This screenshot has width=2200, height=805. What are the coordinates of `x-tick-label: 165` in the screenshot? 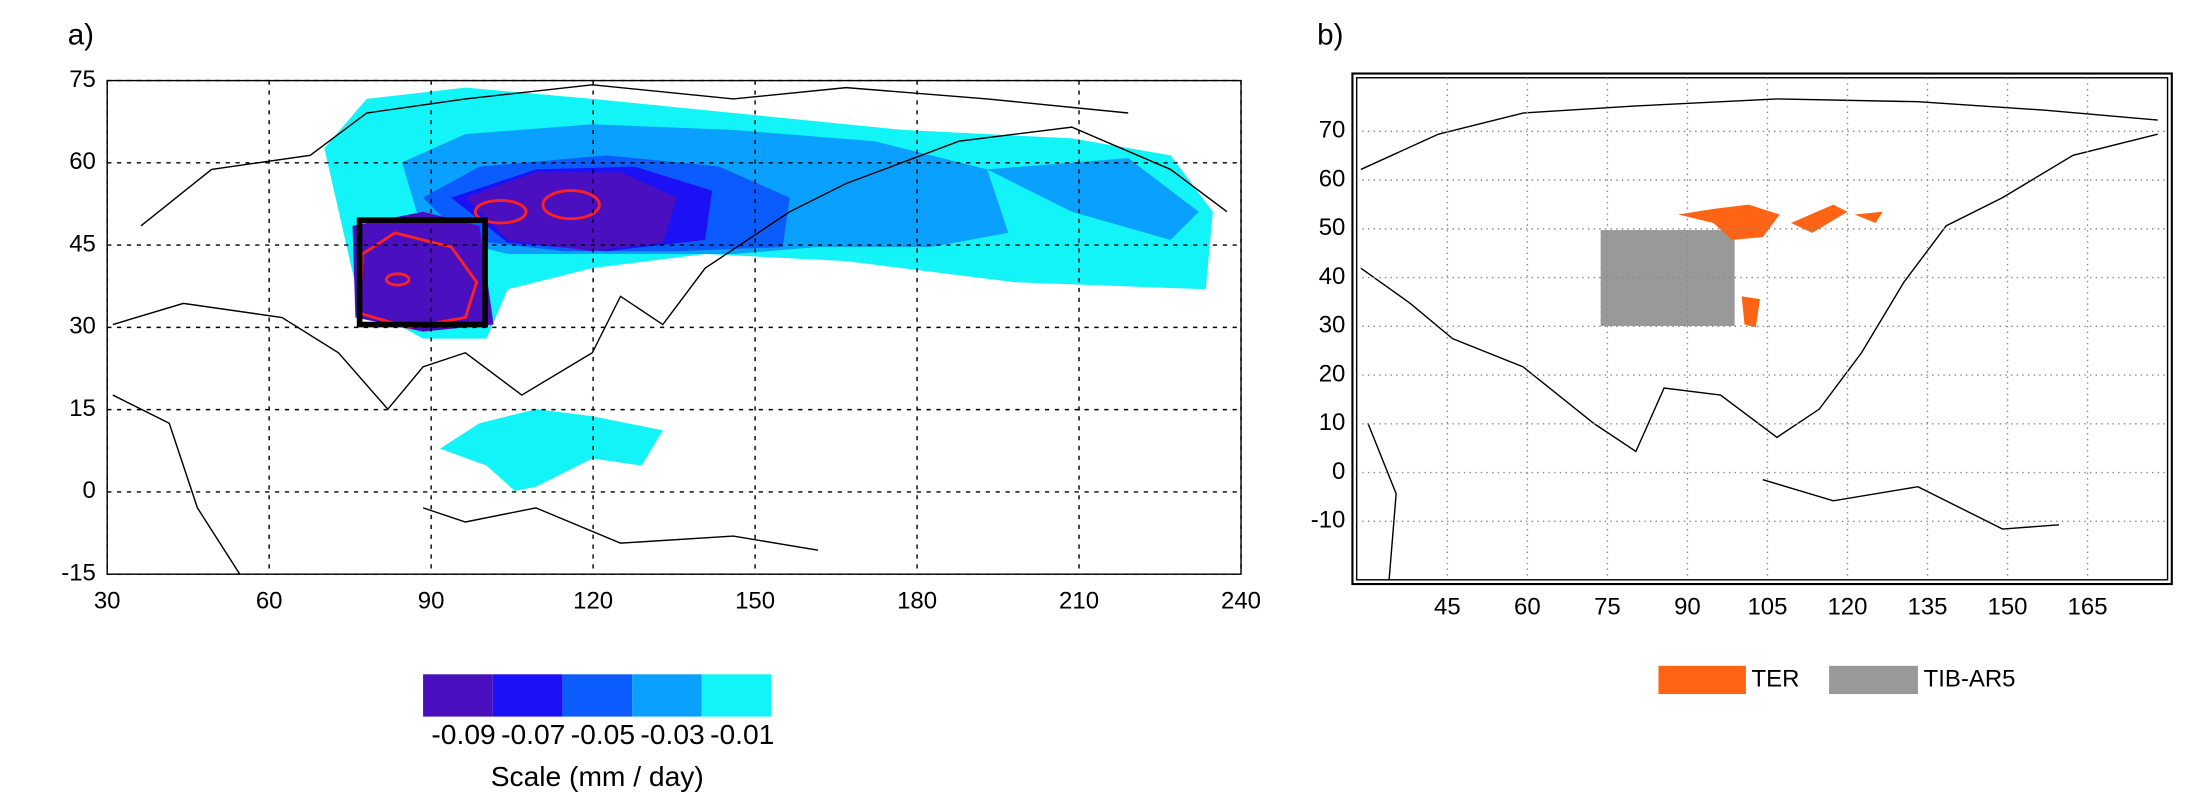 It's located at (2088, 606).